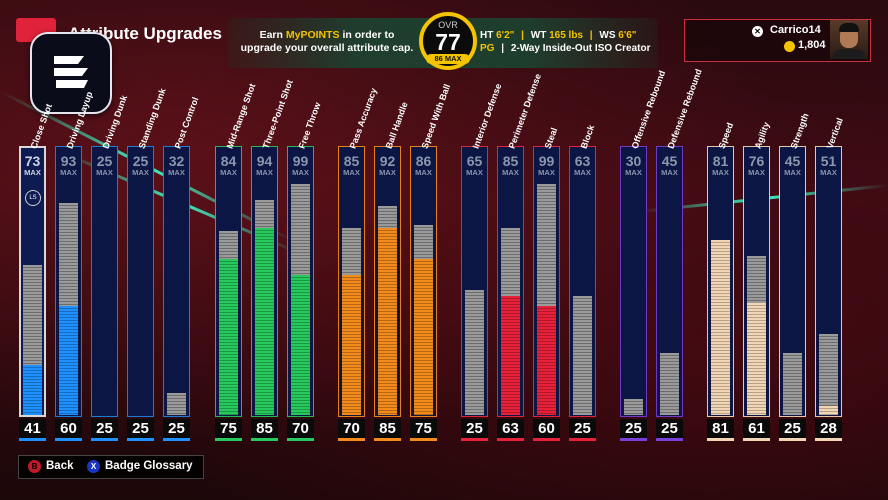 The image size is (888, 500). What do you see at coordinates (648, 109) in the screenshot?
I see `attribute-name: Offensive Rebound` at bounding box center [648, 109].